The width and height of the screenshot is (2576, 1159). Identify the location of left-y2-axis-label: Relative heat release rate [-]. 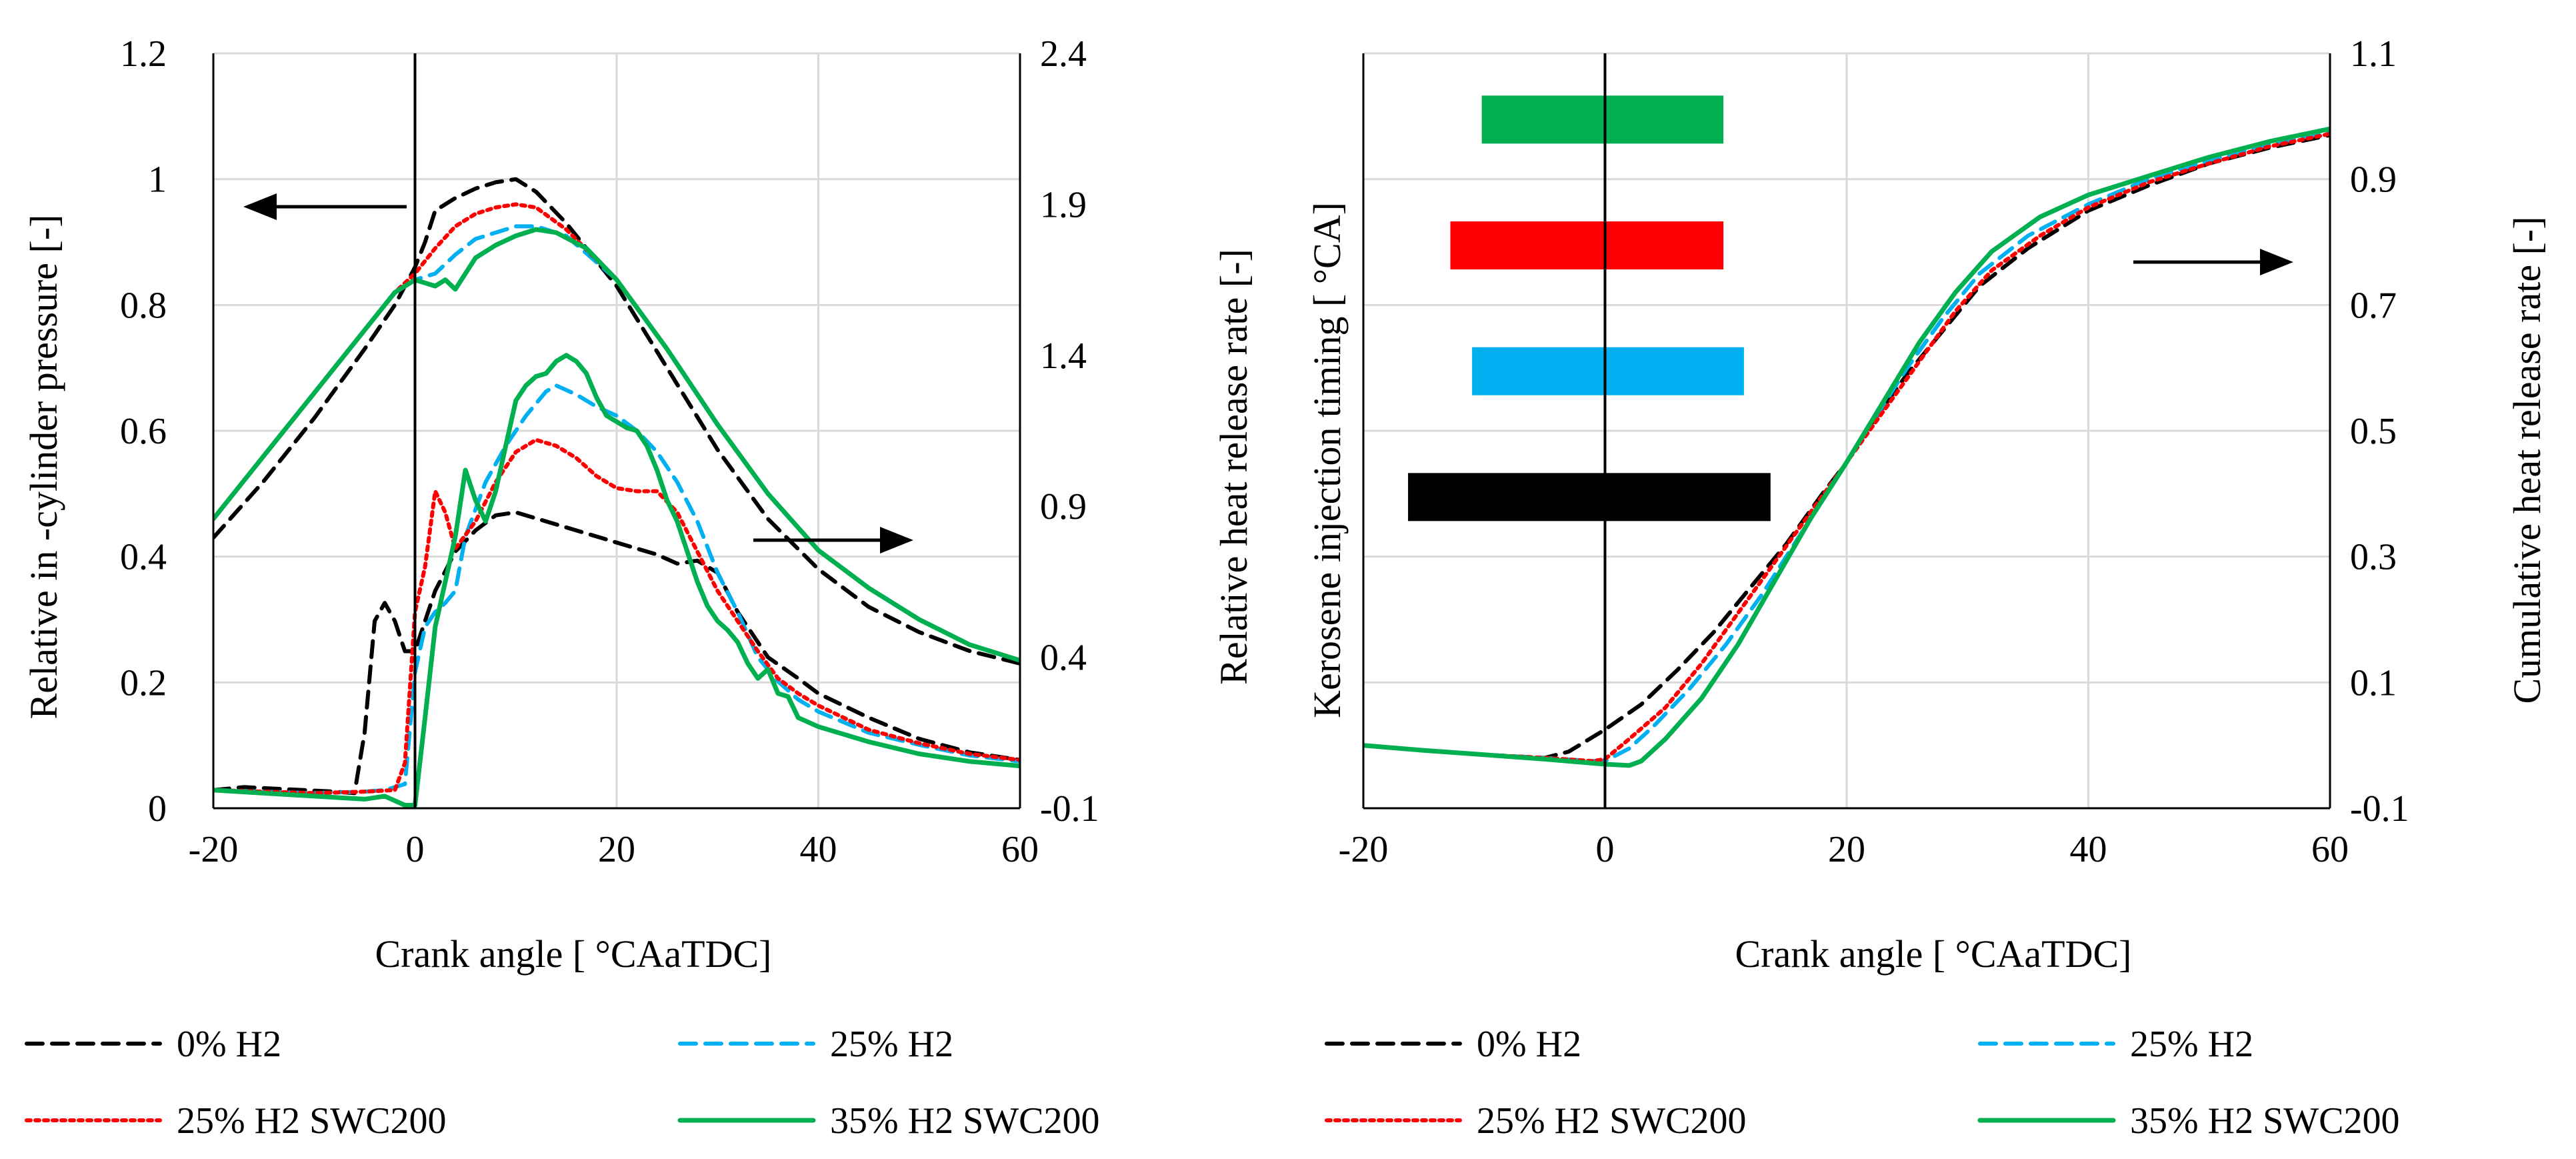
(1233, 467).